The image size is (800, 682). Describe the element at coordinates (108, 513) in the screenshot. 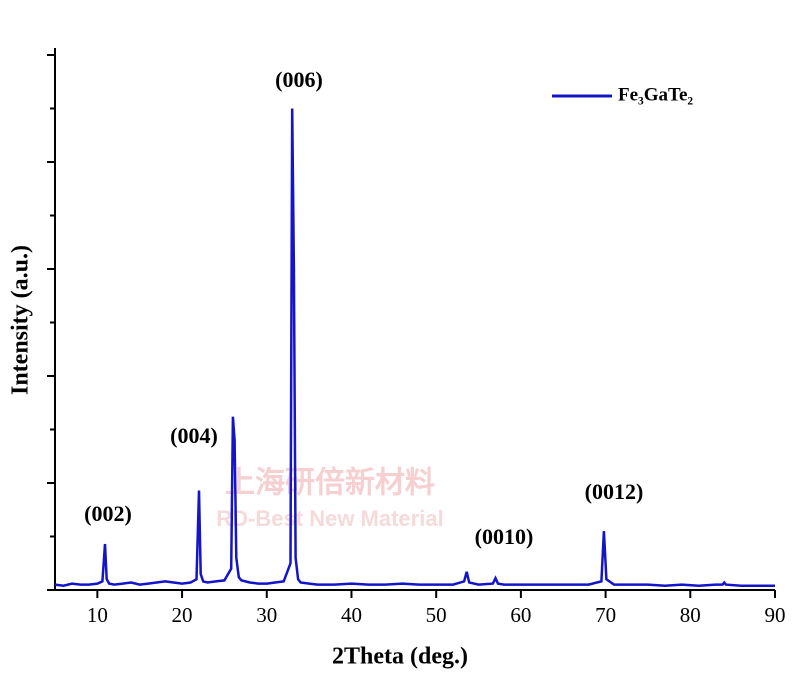

I see `peak-label: (002)` at that location.